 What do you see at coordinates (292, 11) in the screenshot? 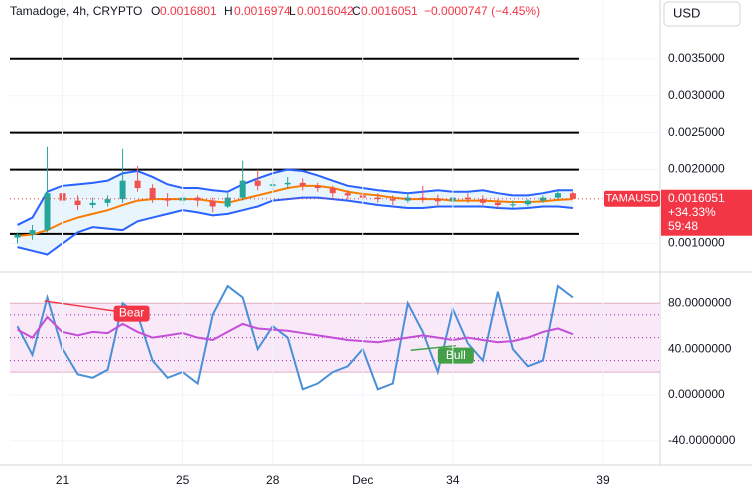
I see `ohlc-label: L` at bounding box center [292, 11].